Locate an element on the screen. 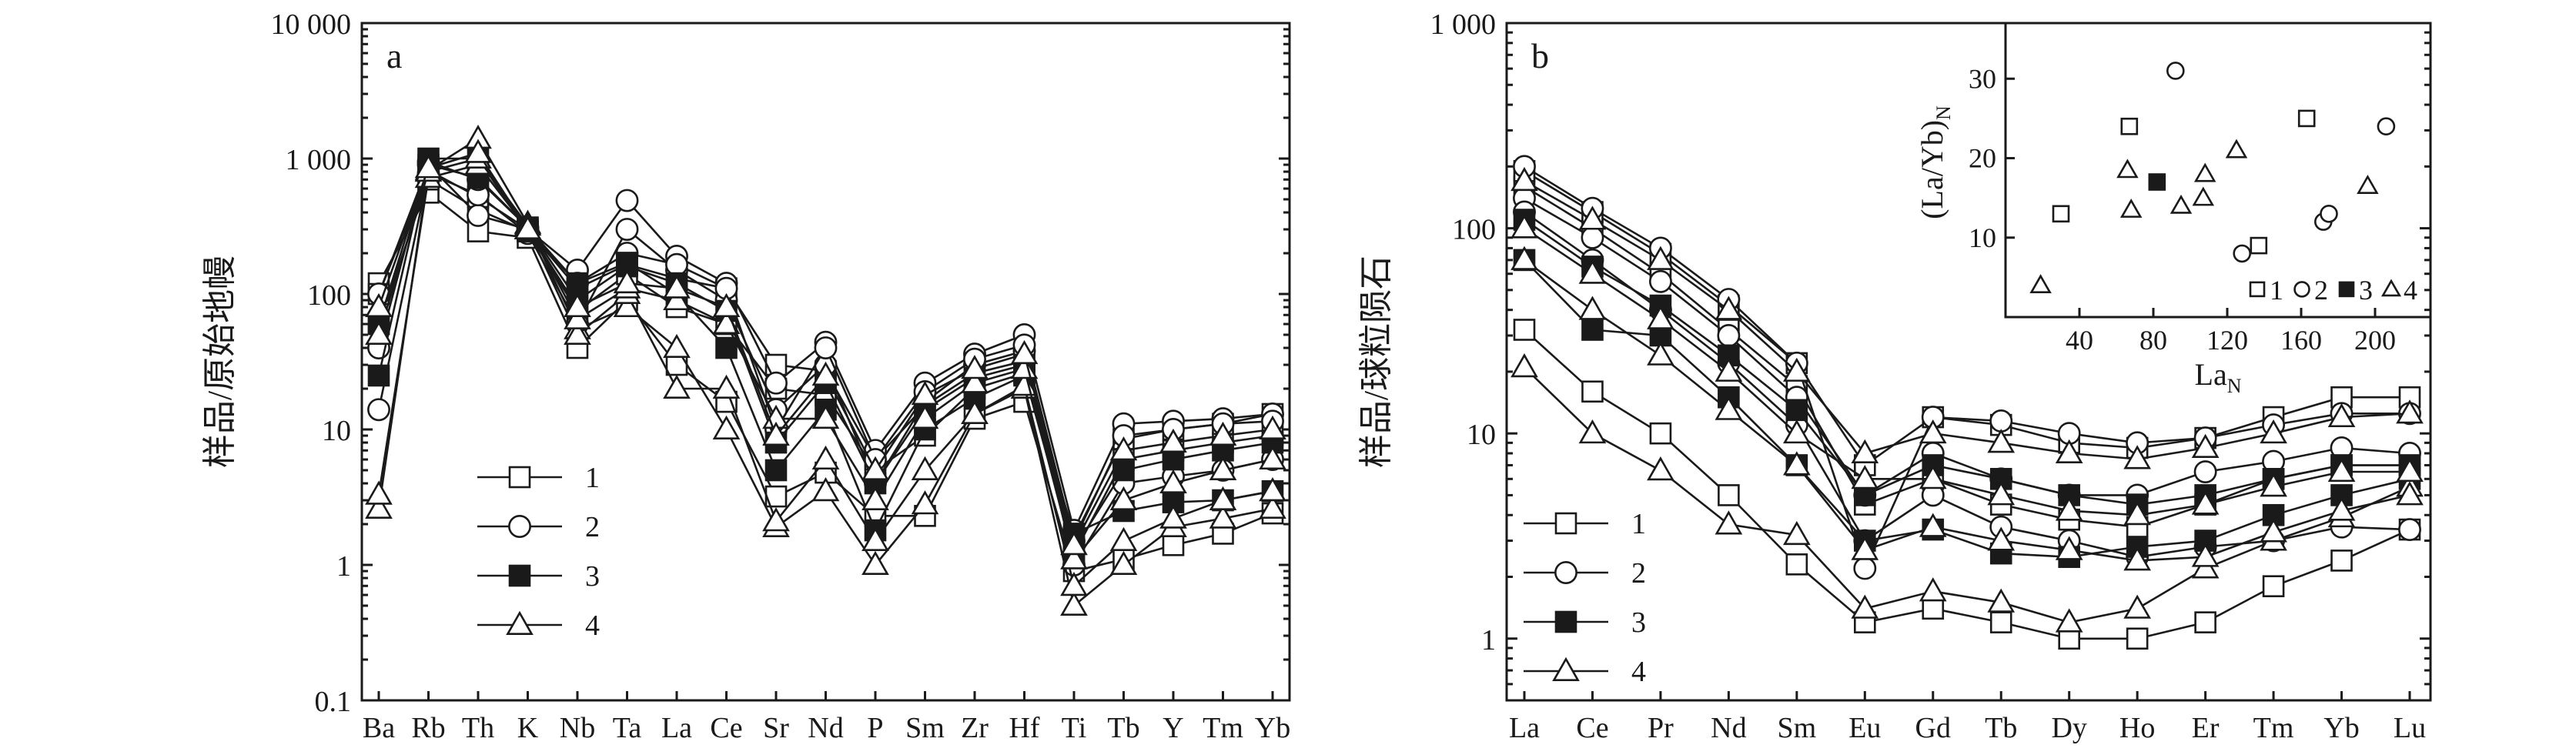 The width and height of the screenshot is (2576, 755). panel-a-ytick-label: 100 is located at coordinates (329, 295).